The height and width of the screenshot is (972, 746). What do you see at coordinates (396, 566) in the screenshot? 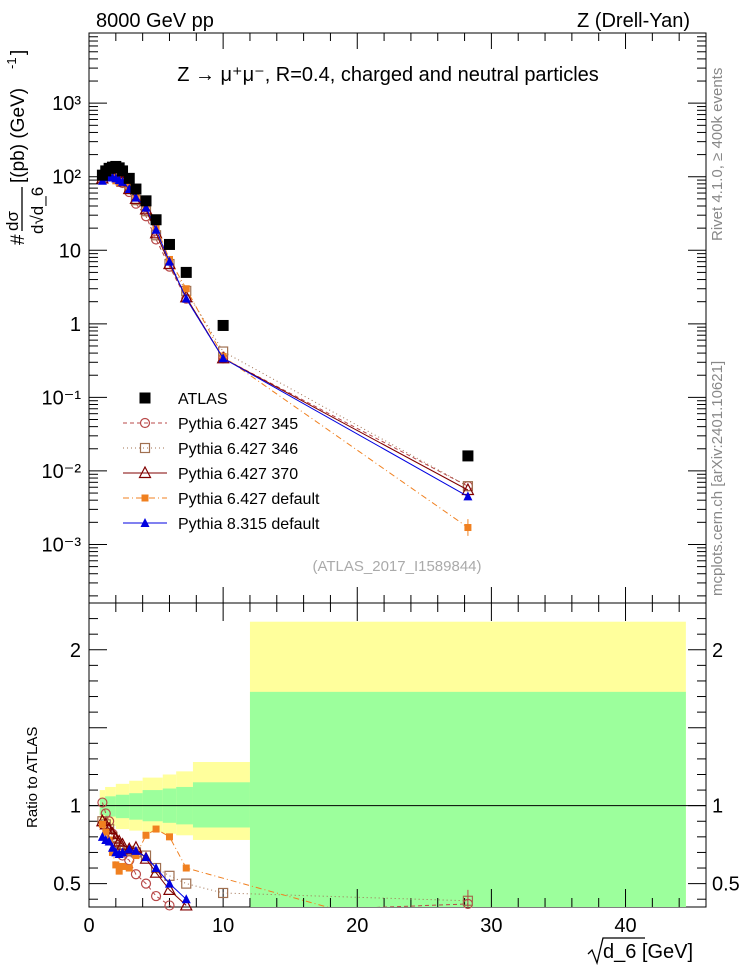
I see `watermark: (ATLAS_2017_I1589844)` at bounding box center [396, 566].